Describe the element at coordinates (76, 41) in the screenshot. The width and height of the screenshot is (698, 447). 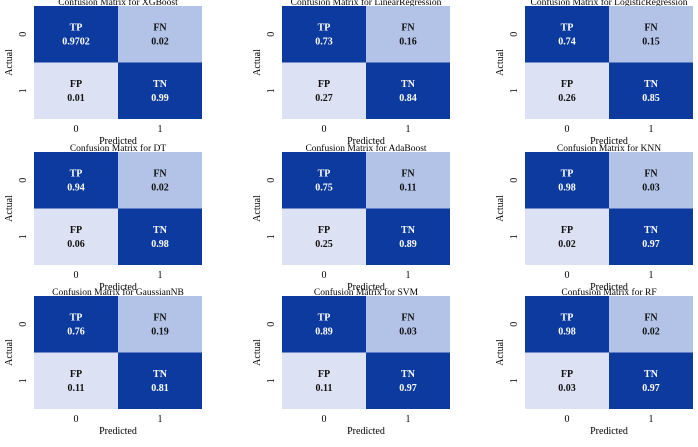
I see `cell-value: 0.9702` at that location.